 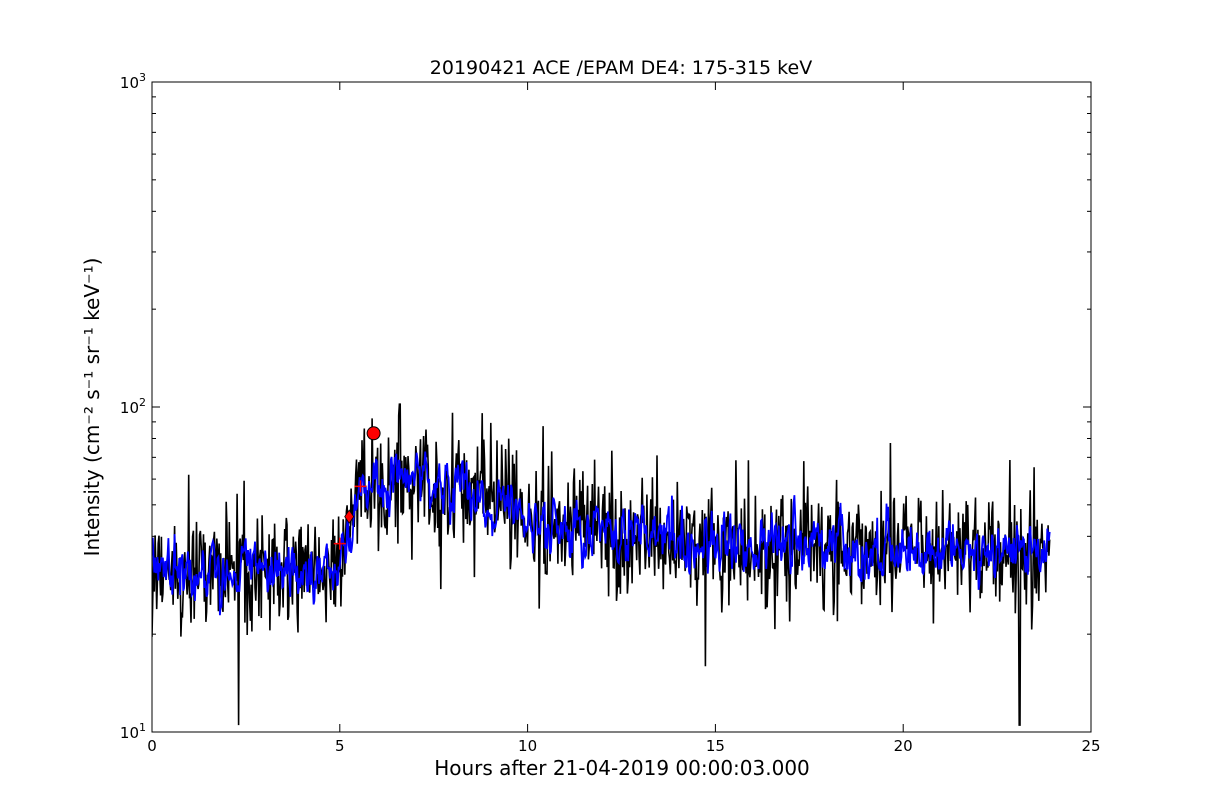 What do you see at coordinates (373, 433) in the screenshot?
I see `peak-circle-marker` at bounding box center [373, 433].